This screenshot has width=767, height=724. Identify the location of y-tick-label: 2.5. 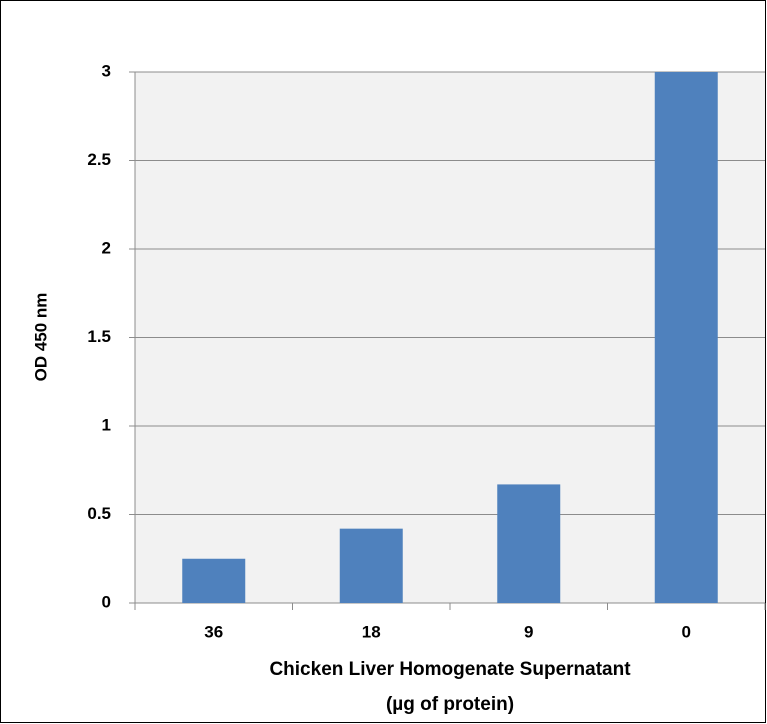
(99, 159).